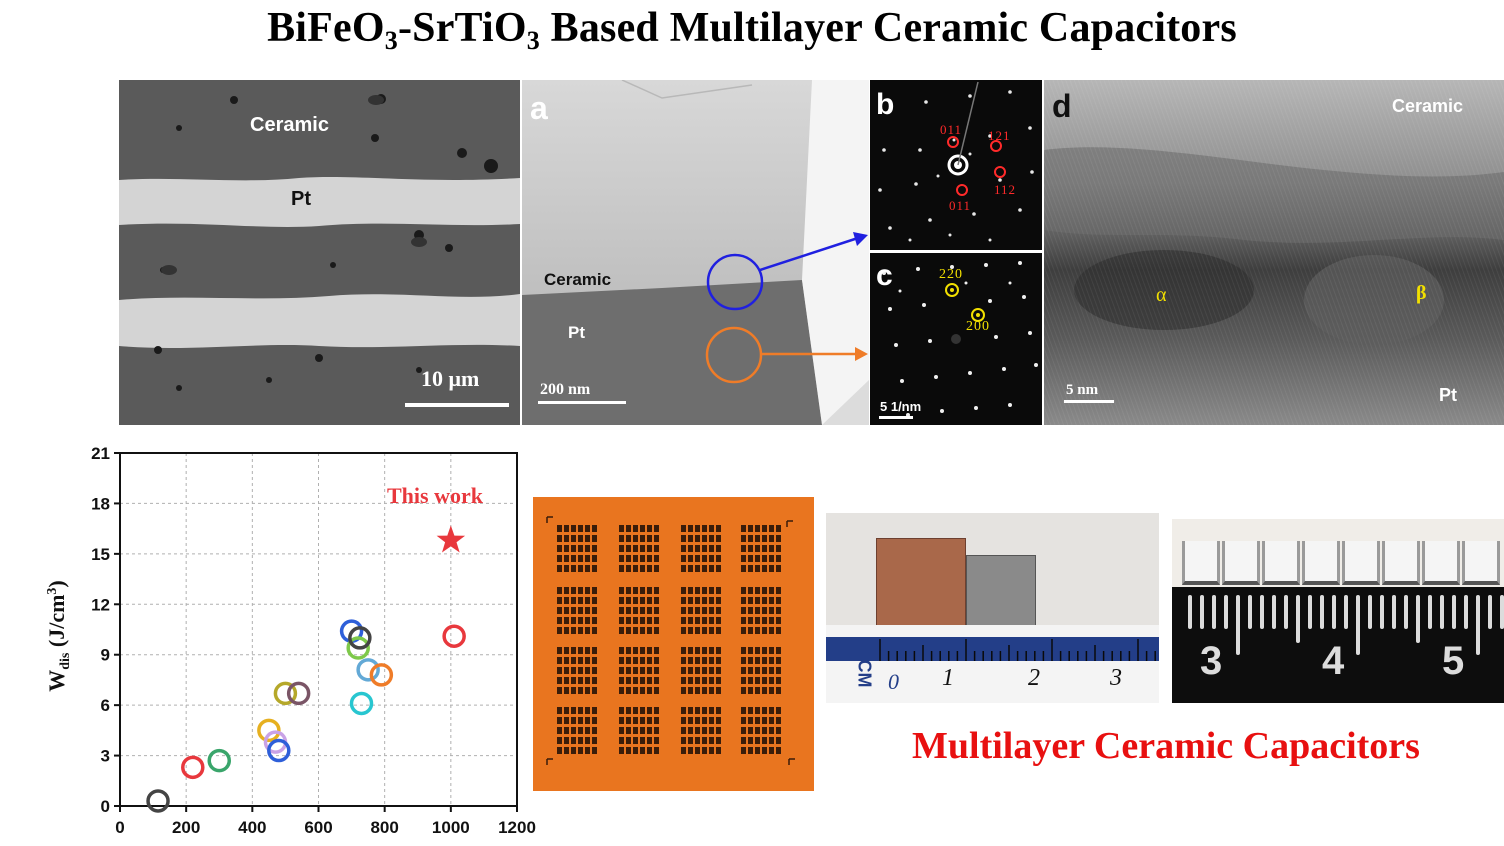 The width and height of the screenshot is (1504, 846). What do you see at coordinates (384, 827) in the screenshot?
I see `x-tick-label: 800` at bounding box center [384, 827].